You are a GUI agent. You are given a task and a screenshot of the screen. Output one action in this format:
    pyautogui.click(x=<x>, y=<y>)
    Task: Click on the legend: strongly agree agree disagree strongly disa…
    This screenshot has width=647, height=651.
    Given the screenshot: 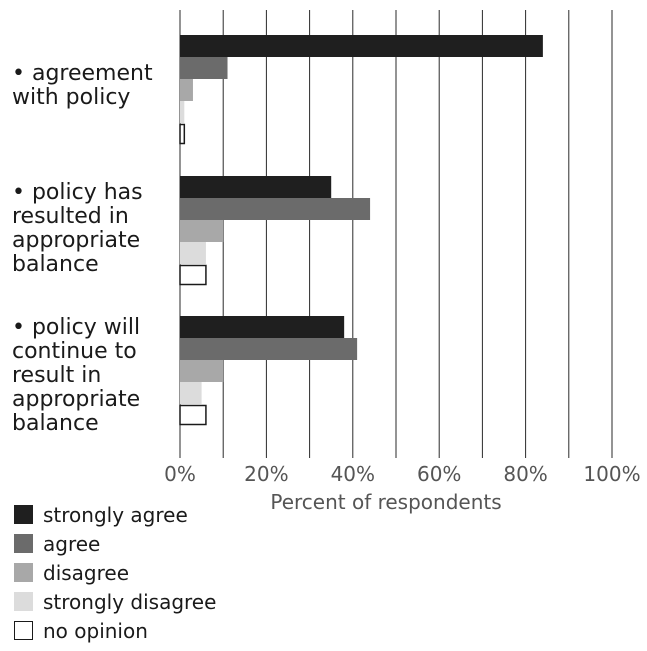 What is the action you would take?
    pyautogui.click(x=115, y=572)
    